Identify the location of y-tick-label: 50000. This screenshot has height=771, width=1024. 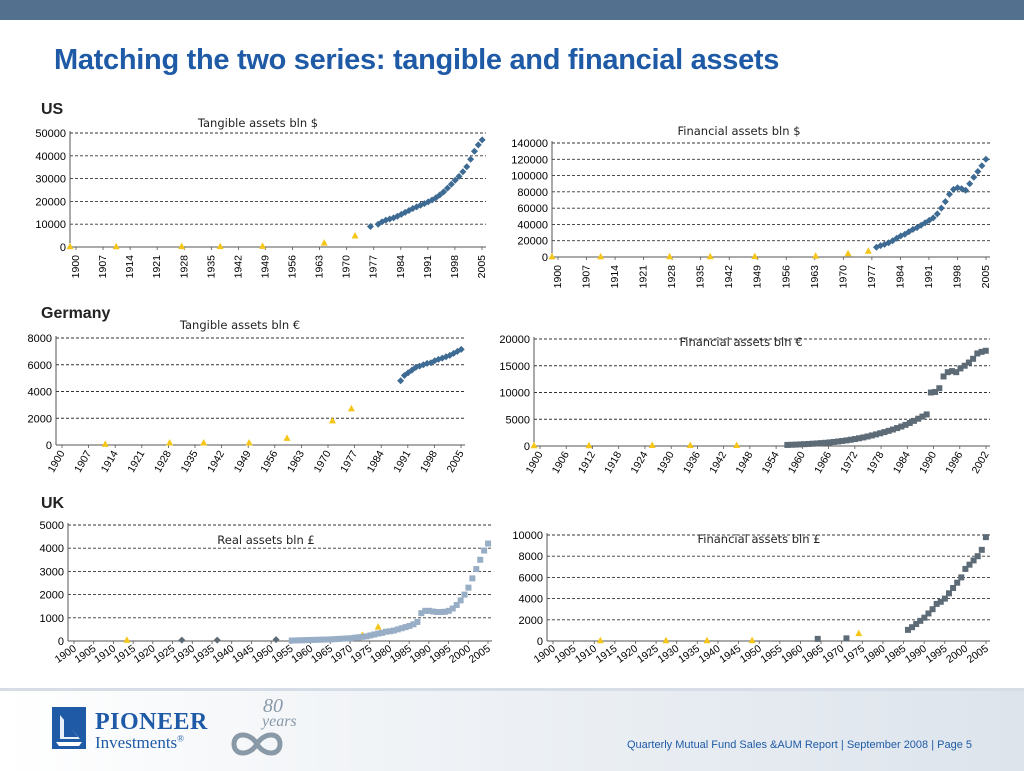
(50, 134).